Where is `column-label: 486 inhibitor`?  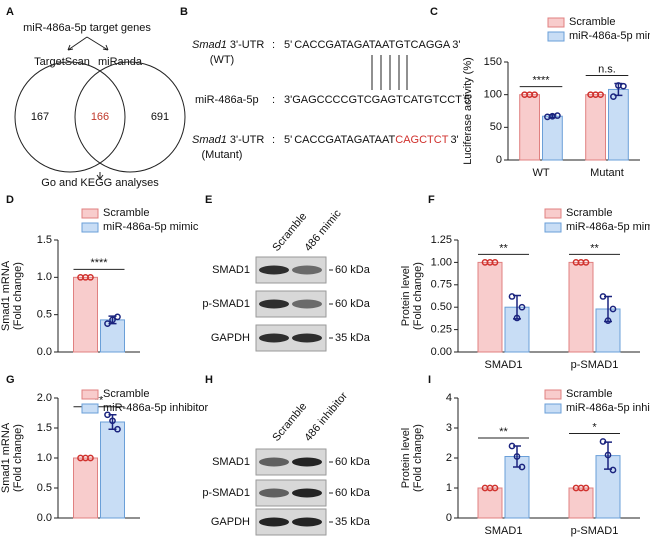
column-label: 486 inhibitor is located at coordinates (326, 417).